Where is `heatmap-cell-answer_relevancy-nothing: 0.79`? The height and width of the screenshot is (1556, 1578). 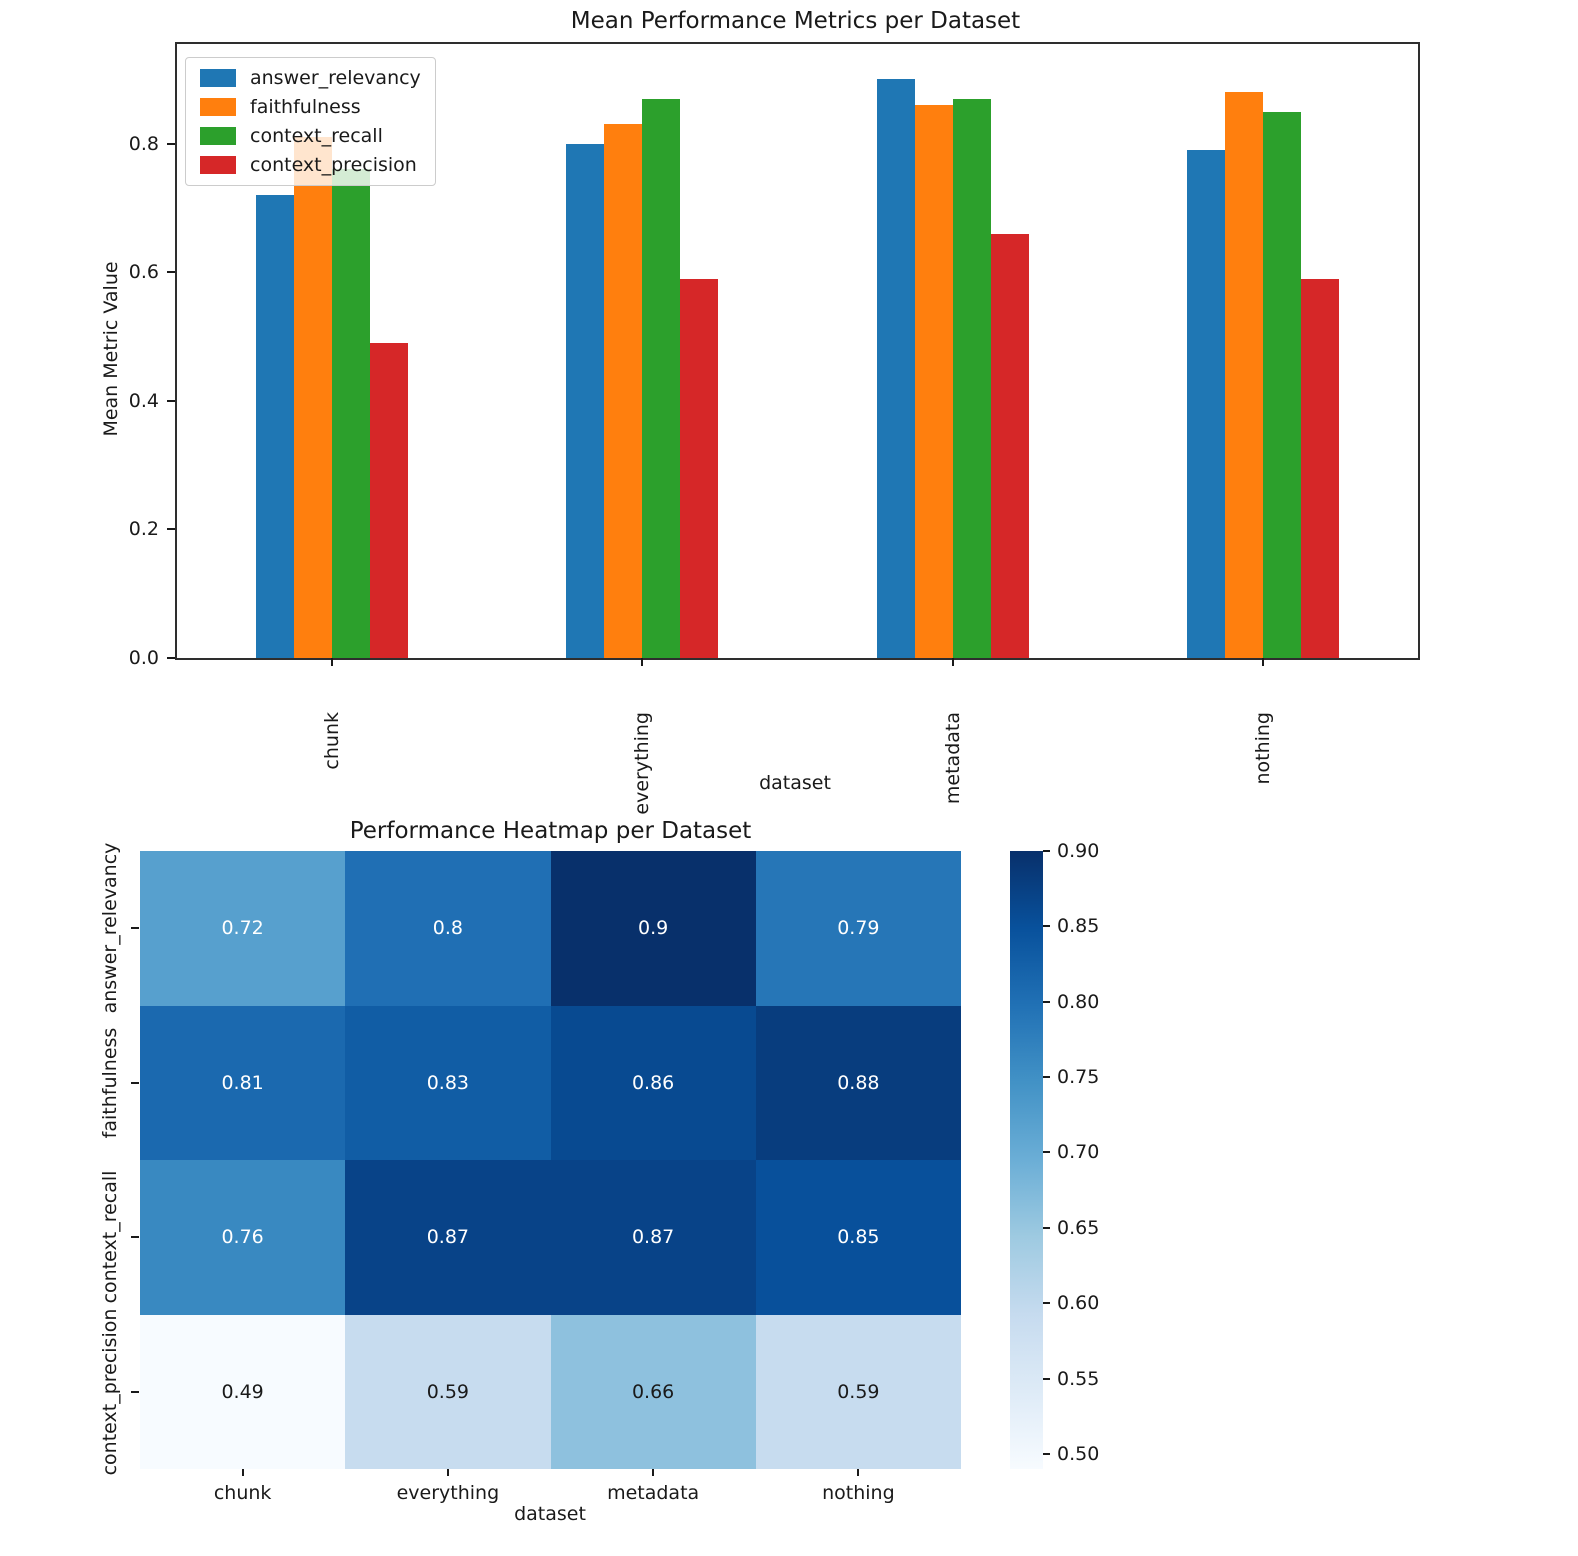
heatmap-cell-answer_relevancy-nothing: 0.79 is located at coordinates (858, 928).